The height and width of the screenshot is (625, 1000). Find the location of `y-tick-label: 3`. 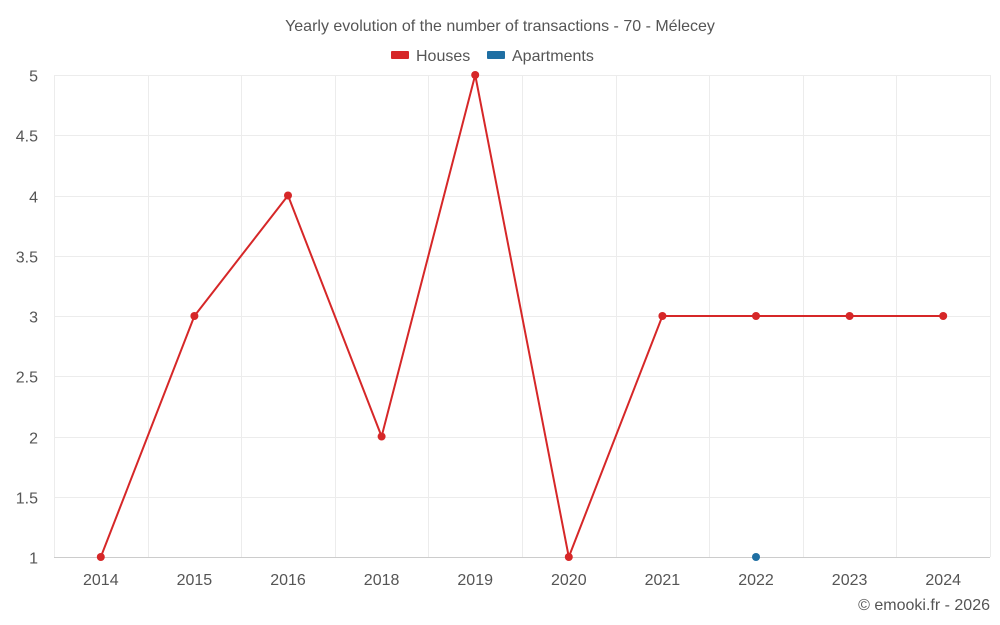

y-tick-label: 3 is located at coordinates (33, 318).